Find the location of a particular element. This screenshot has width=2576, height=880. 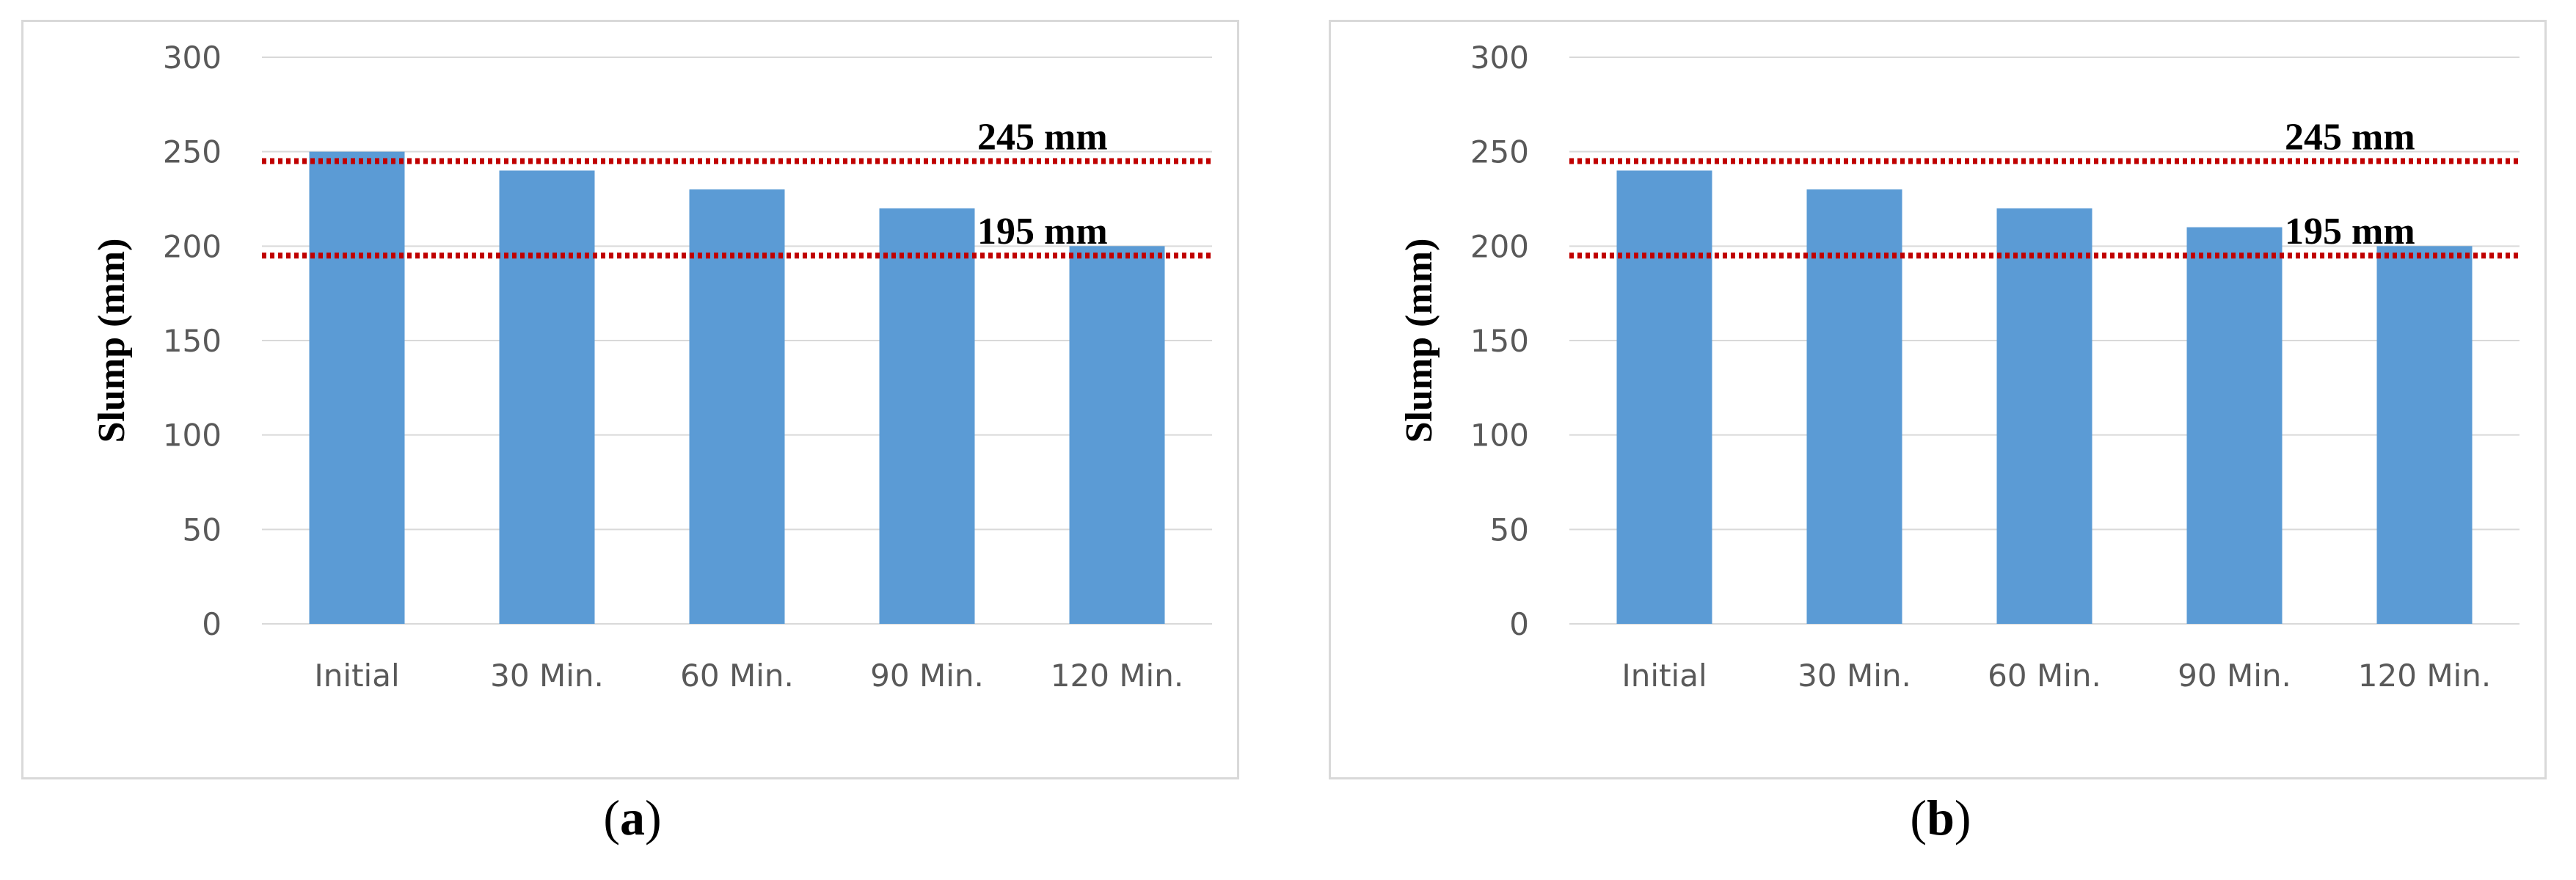

caption-b-label: b is located at coordinates (1941, 818).